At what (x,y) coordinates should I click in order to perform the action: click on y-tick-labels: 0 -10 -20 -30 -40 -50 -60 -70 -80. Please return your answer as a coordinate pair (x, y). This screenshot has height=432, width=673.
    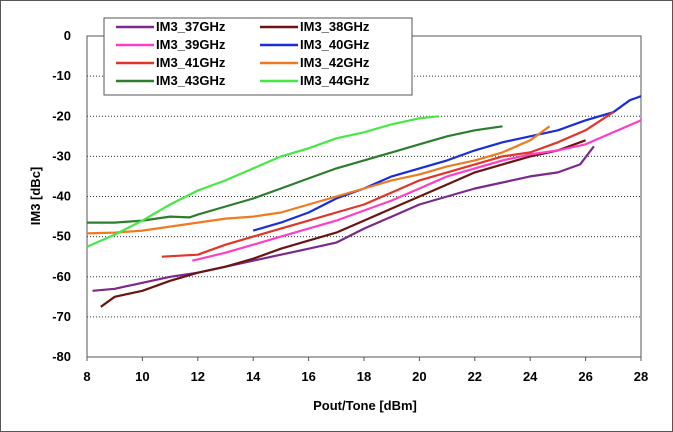
    Looking at the image, I should click on (61, 196).